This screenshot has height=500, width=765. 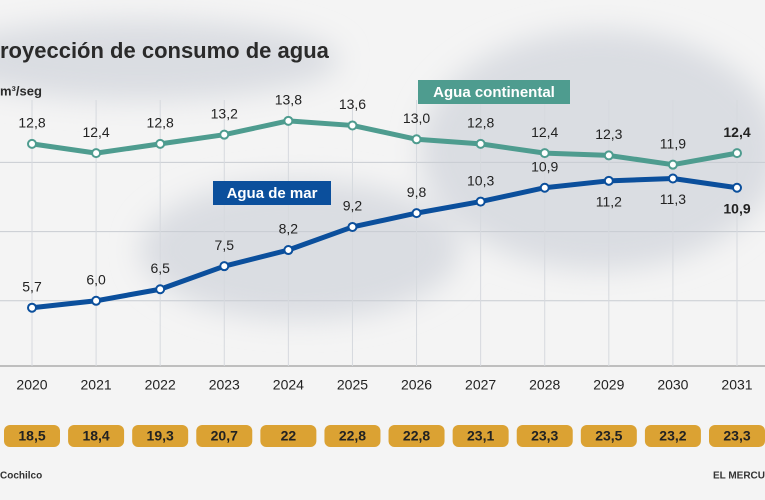 What do you see at coordinates (673, 199) in the screenshot?
I see `value-label: 11,3` at bounding box center [673, 199].